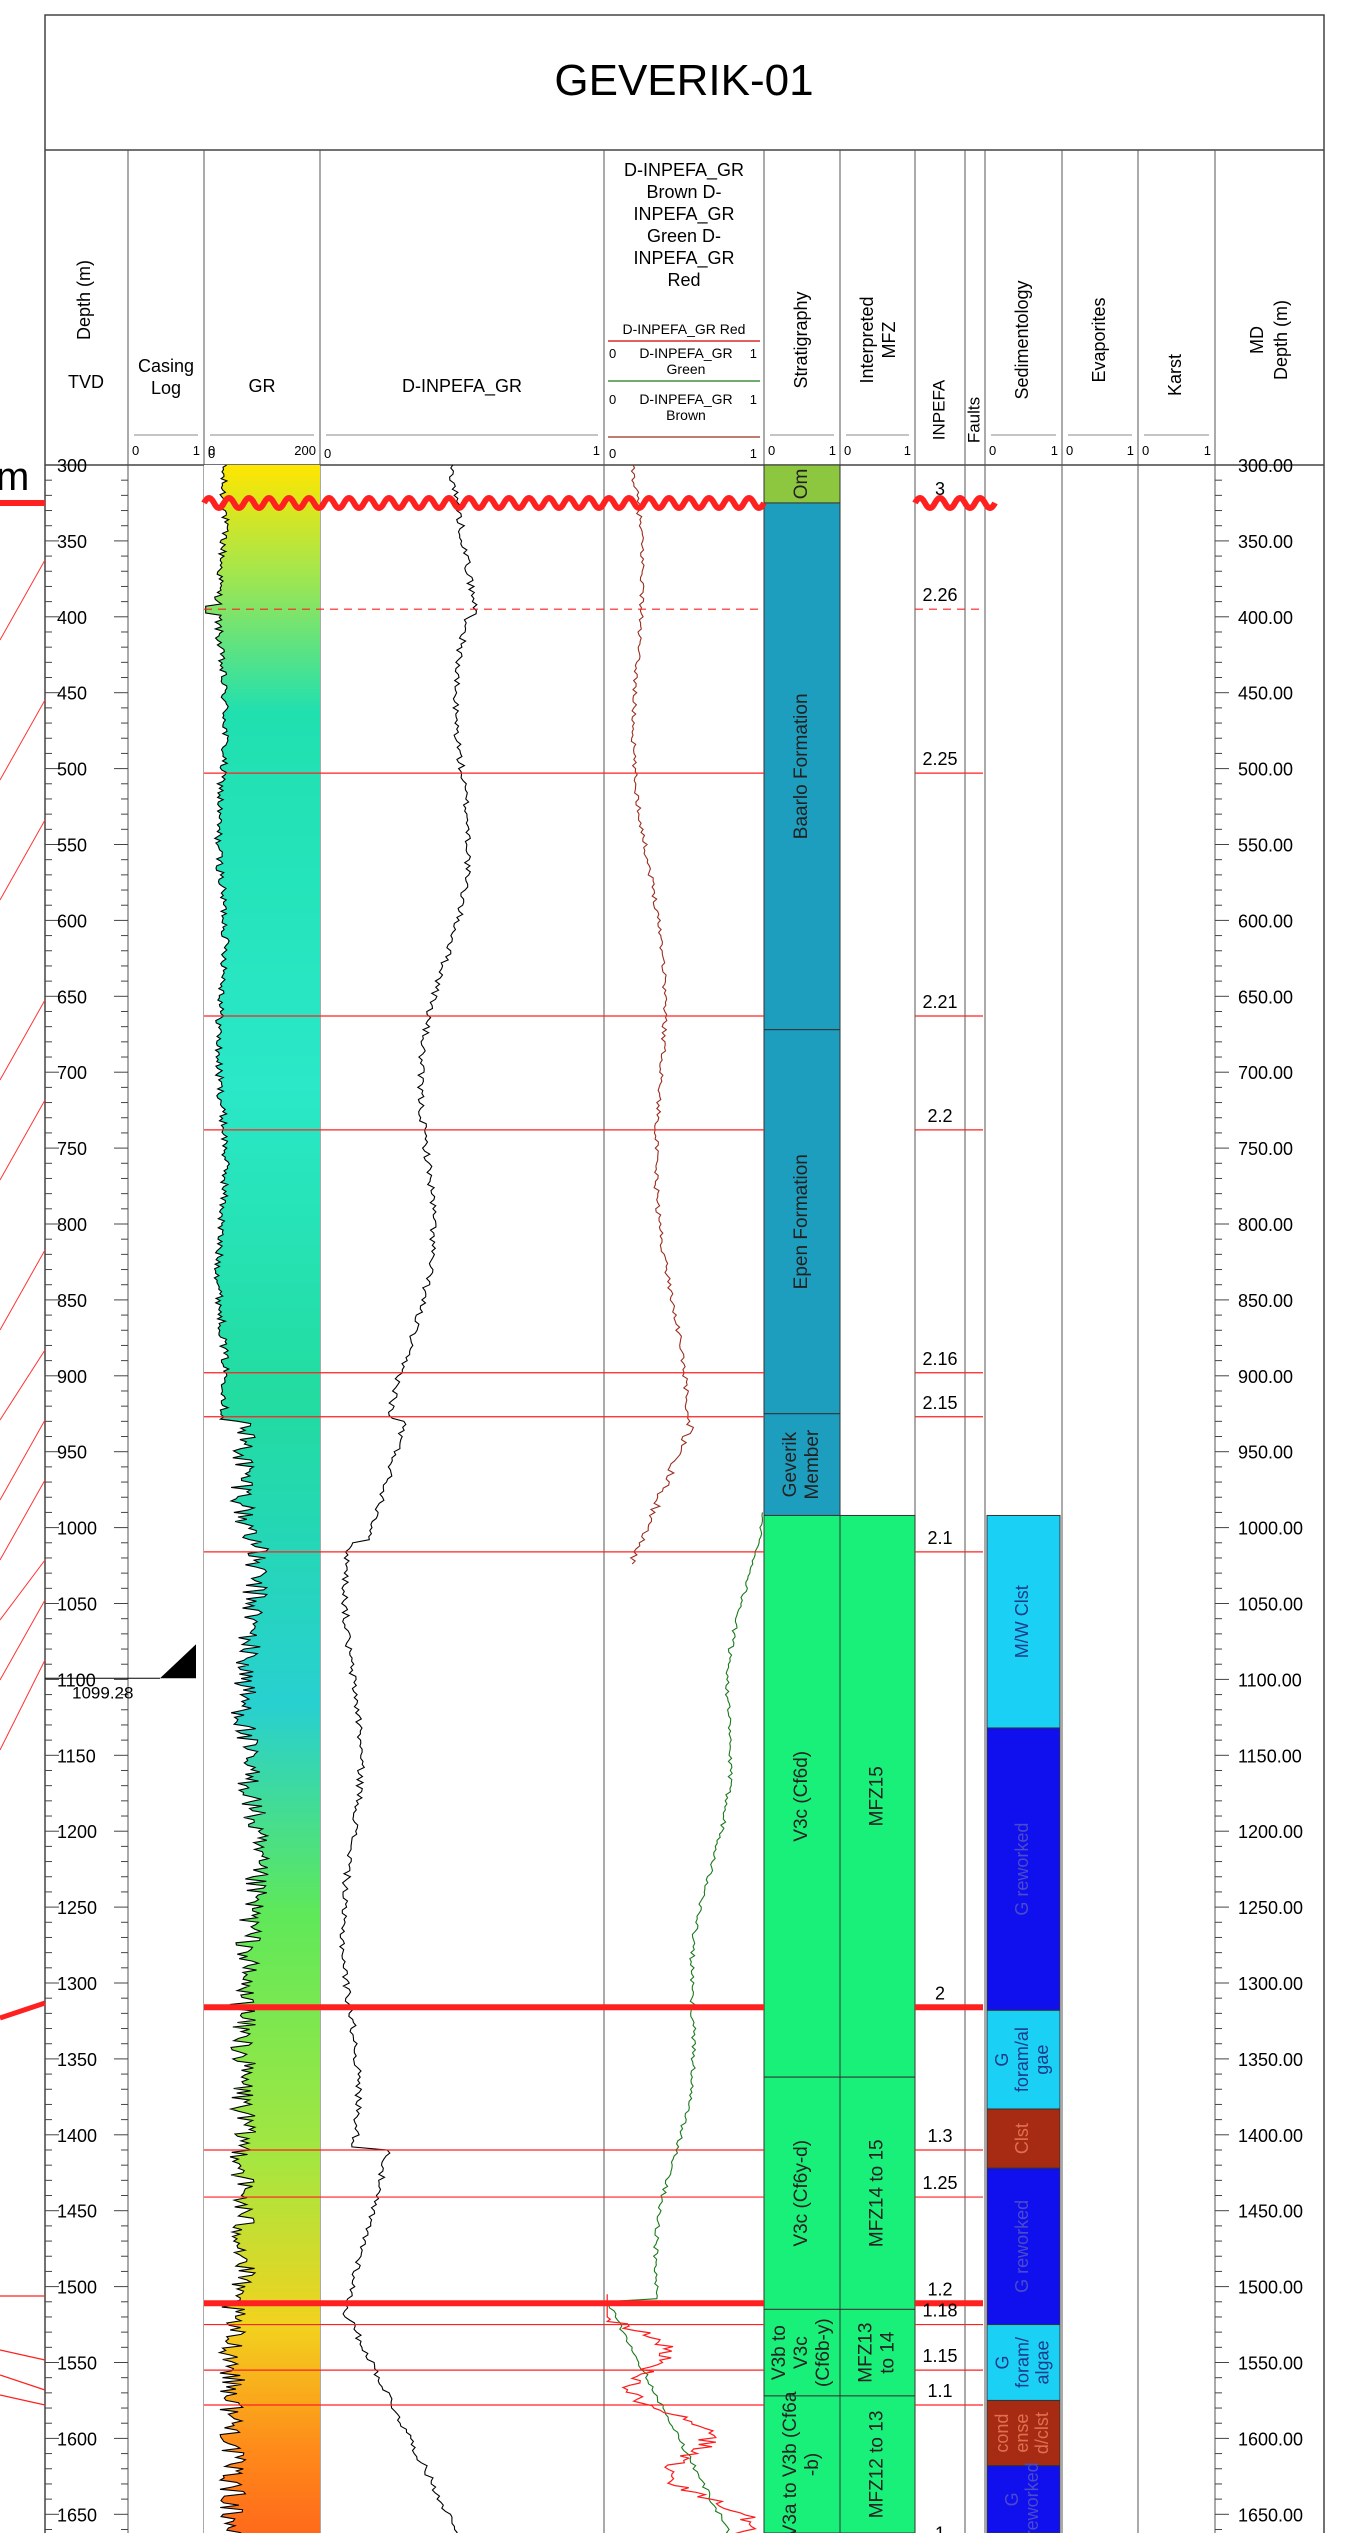 The width and height of the screenshot is (1369, 2533). Describe the element at coordinates (1022, 2362) in the screenshot. I see `sedimentology-unit-label: foram/` at that location.